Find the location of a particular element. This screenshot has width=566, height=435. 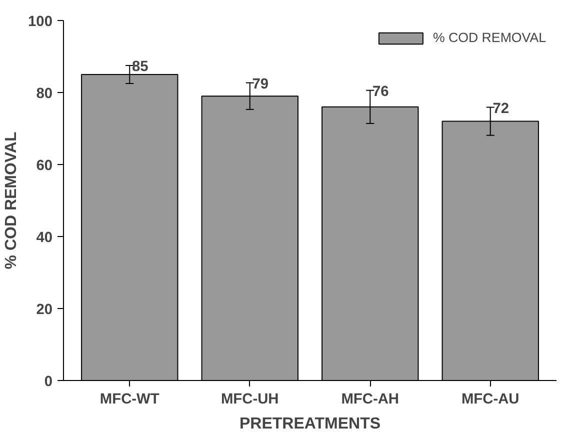

x-tick-label: MFC-AU is located at coordinates (490, 400).